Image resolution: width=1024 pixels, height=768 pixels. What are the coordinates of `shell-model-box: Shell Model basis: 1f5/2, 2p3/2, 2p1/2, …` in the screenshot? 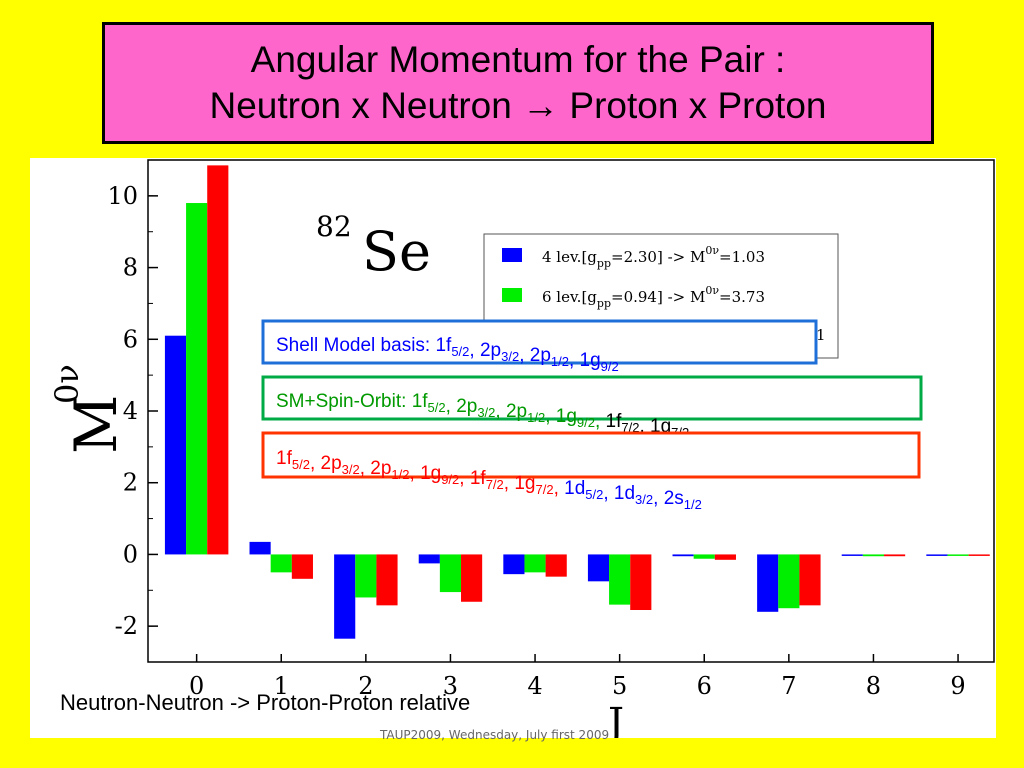 It's located at (539, 346).